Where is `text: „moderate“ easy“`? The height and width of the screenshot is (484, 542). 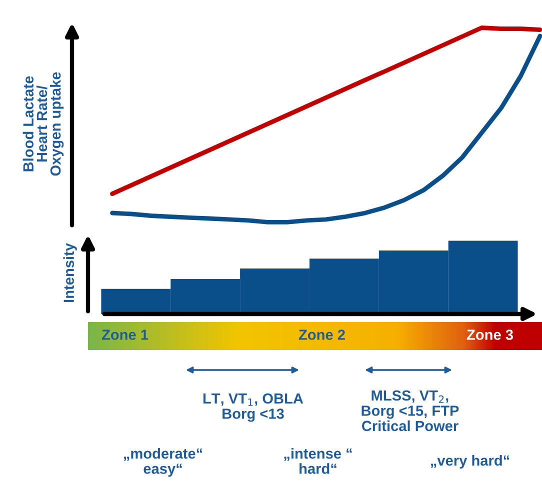 text: „moderate“ easy“ is located at coordinates (163, 462).